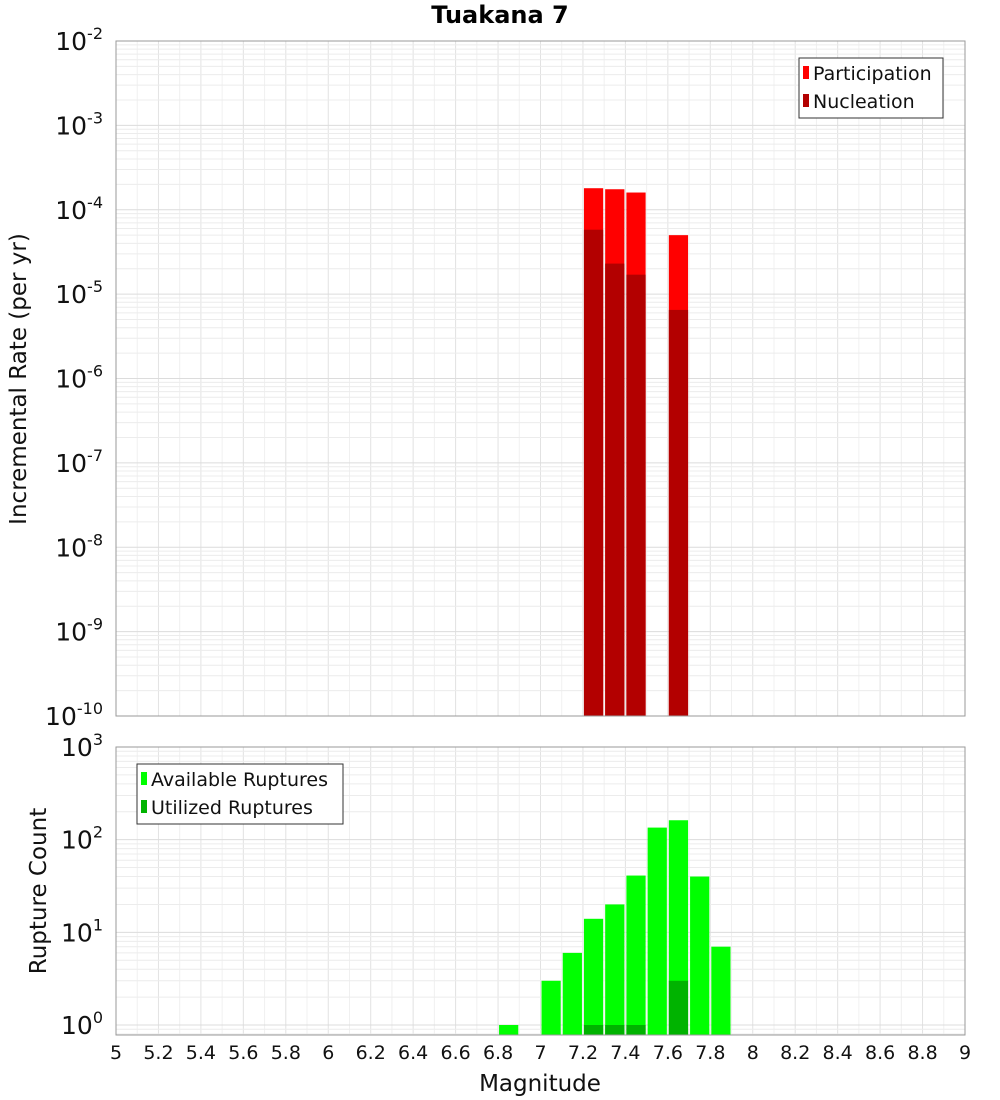  Describe the element at coordinates (79, 631) in the screenshot. I see `y-tick-label: 10⁻⁹` at that location.